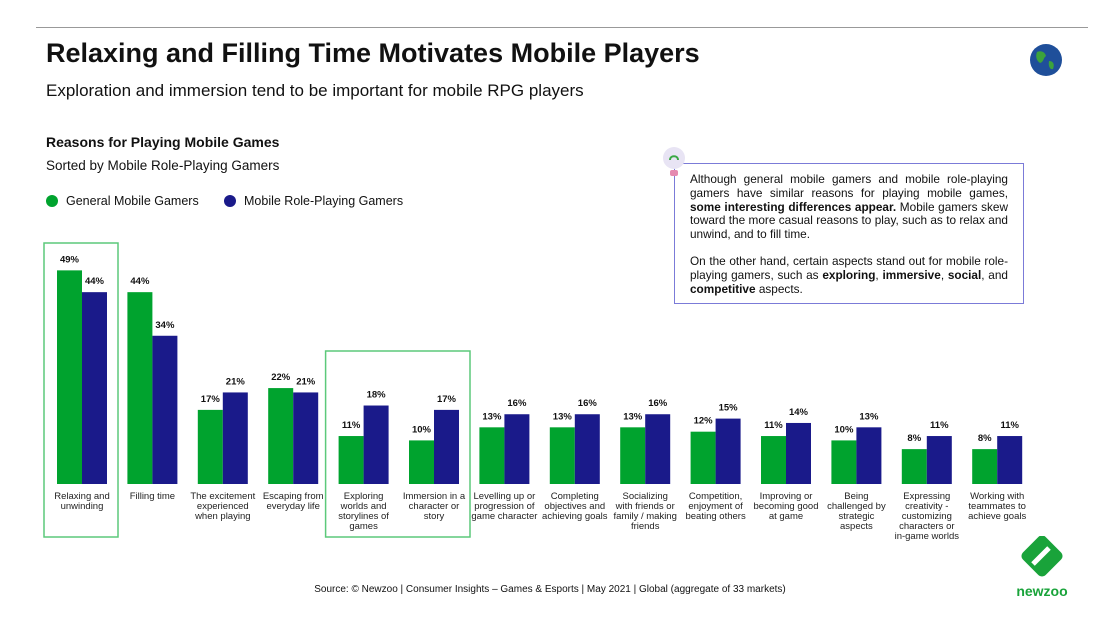 The width and height of the screenshot is (1100, 619). I want to click on lightbulb-icon, so click(674, 161).